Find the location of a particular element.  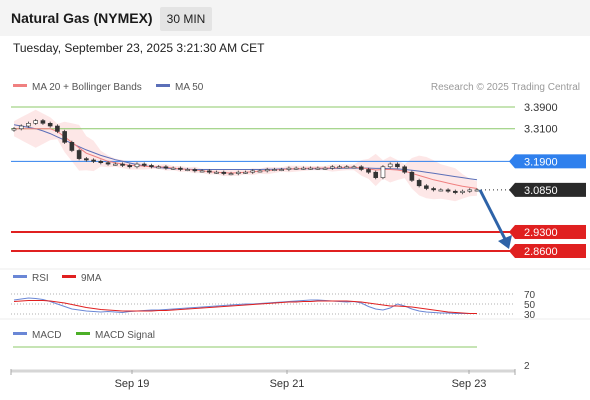

x-axis-label-0: Sep 19 is located at coordinates (132, 384).